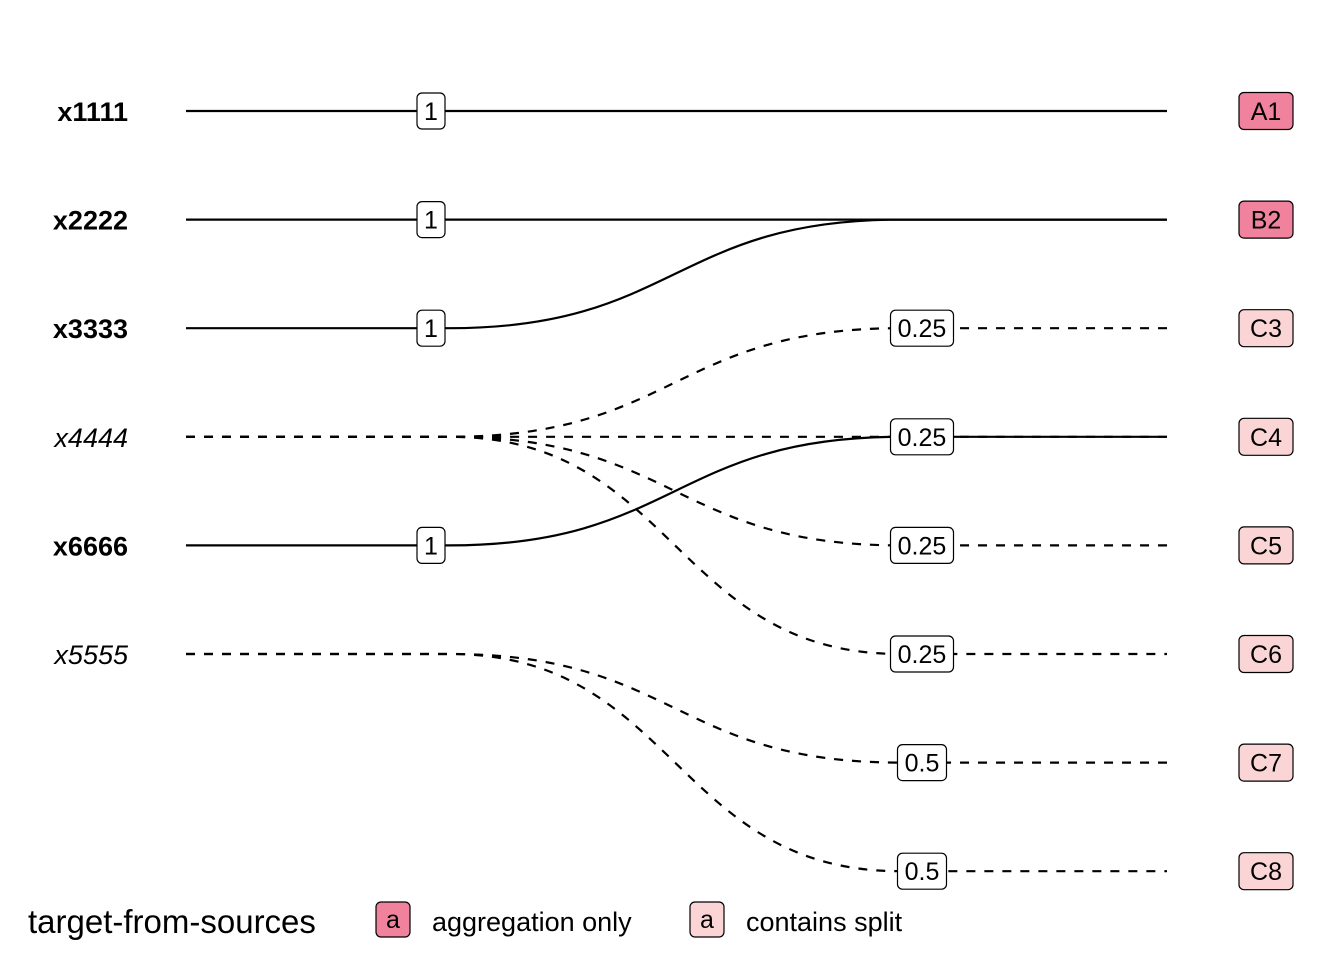 This screenshot has height=960, width=1344. I want to click on target-label-text: C3, so click(1266, 329).